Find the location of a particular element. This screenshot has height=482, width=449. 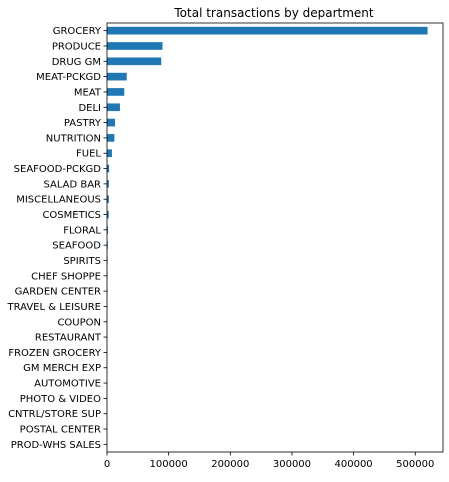

category-label-8: FUEL is located at coordinates (88, 154).